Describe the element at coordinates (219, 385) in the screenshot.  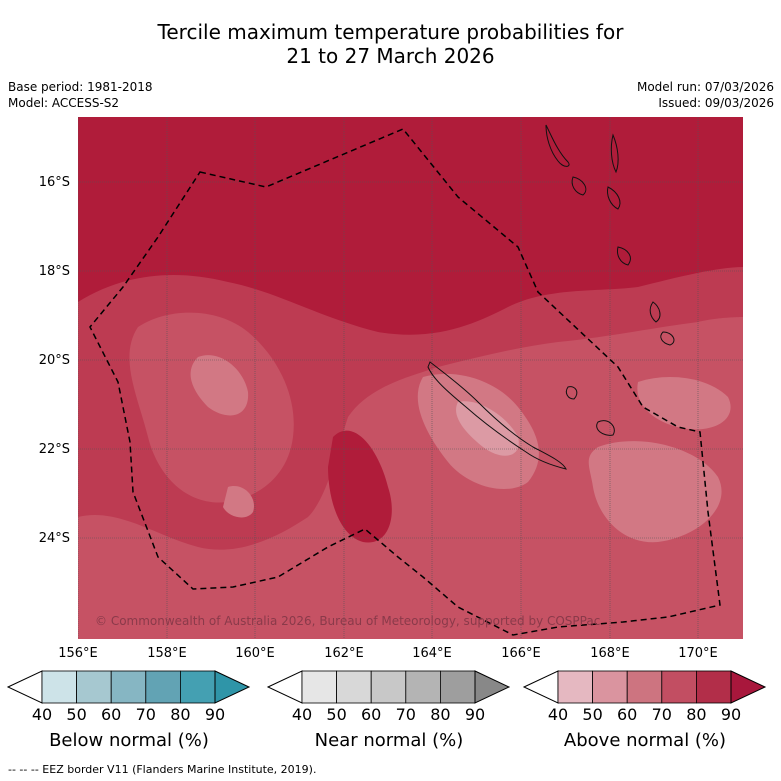
I see `region-above-60-west` at that location.